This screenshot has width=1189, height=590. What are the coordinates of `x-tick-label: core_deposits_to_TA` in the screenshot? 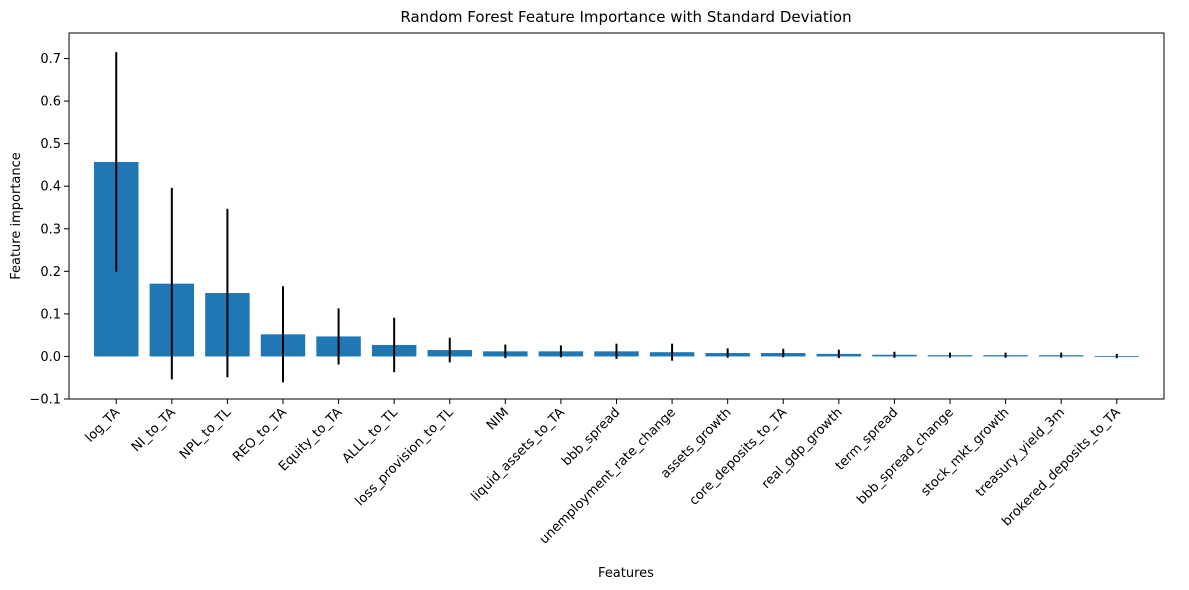 It's located at (738, 456).